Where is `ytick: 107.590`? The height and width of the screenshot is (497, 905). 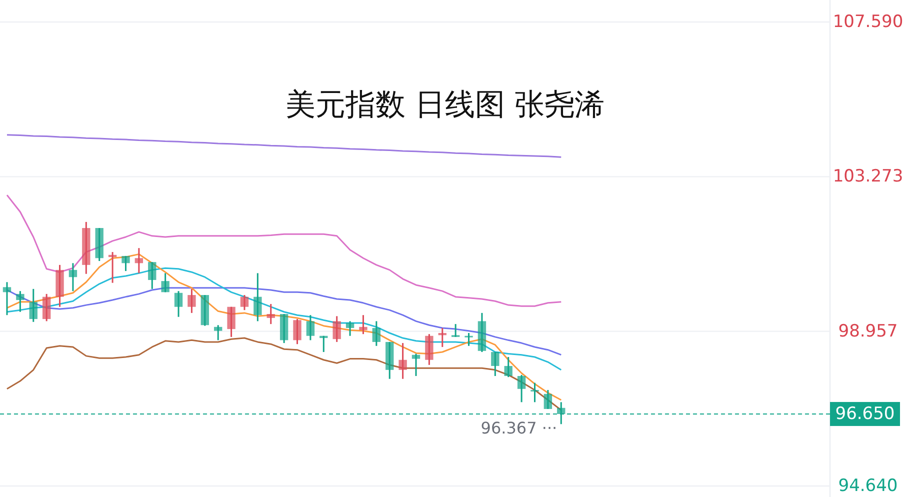 ytick: 107.590 is located at coordinates (868, 22).